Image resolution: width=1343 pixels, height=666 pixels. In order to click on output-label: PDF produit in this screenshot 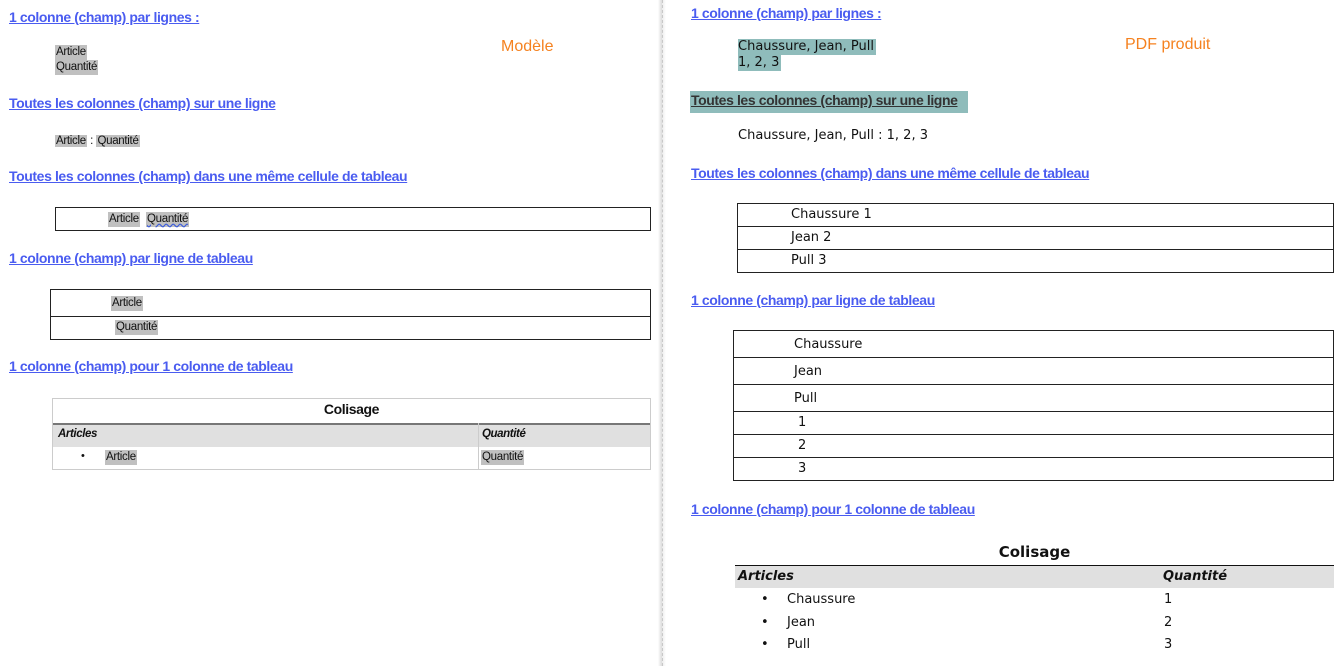, I will do `click(1168, 44)`.